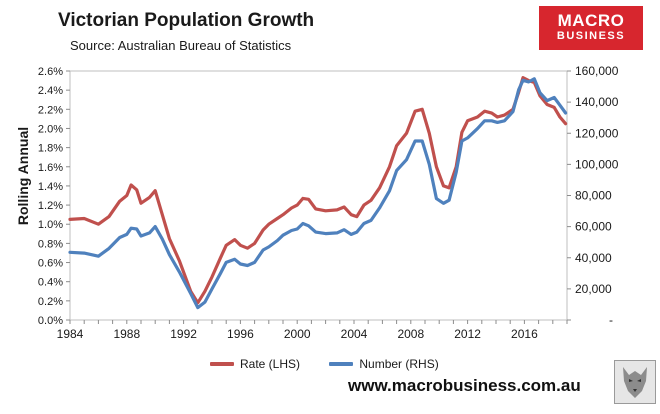 The height and width of the screenshot is (414, 660). Describe the element at coordinates (591, 36) in the screenshot. I see `logo-line-business: BUSINESS` at that location.